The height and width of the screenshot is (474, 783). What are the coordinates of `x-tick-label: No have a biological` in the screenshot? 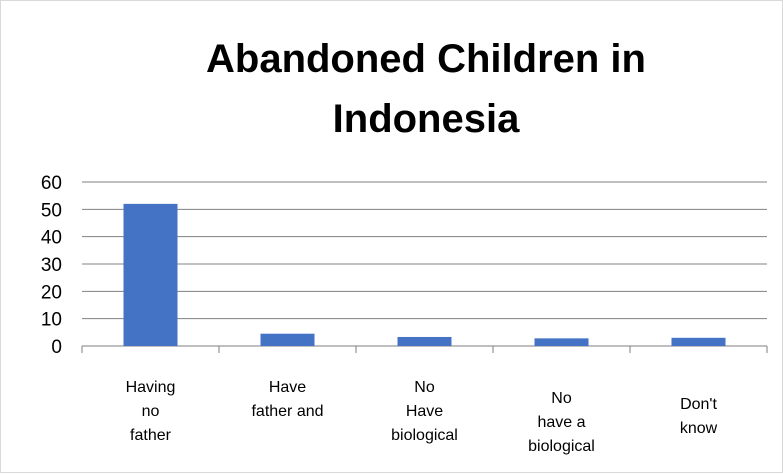 It's located at (562, 423).